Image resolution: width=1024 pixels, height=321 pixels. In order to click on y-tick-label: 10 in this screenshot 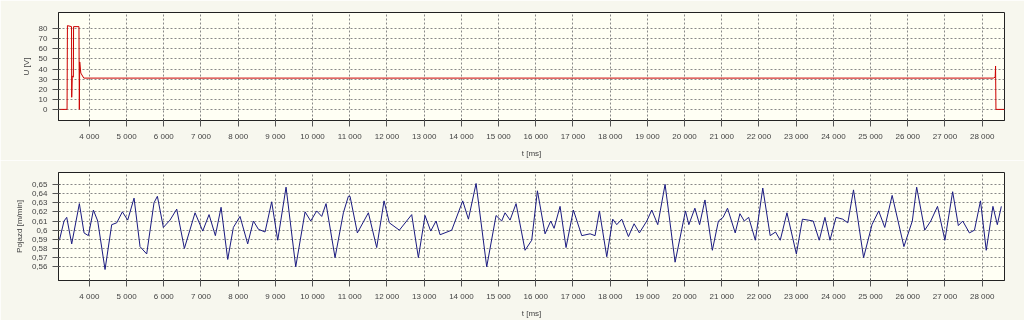, I will do `click(43, 99)`.